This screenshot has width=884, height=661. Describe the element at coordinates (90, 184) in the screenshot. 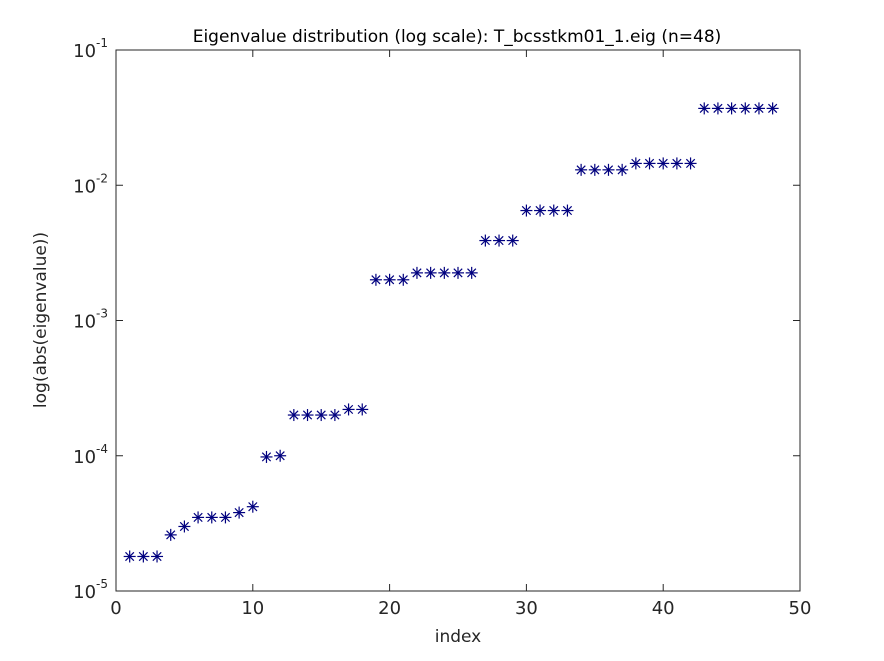

I see `y-tick-label: 10⁻²` at that location.